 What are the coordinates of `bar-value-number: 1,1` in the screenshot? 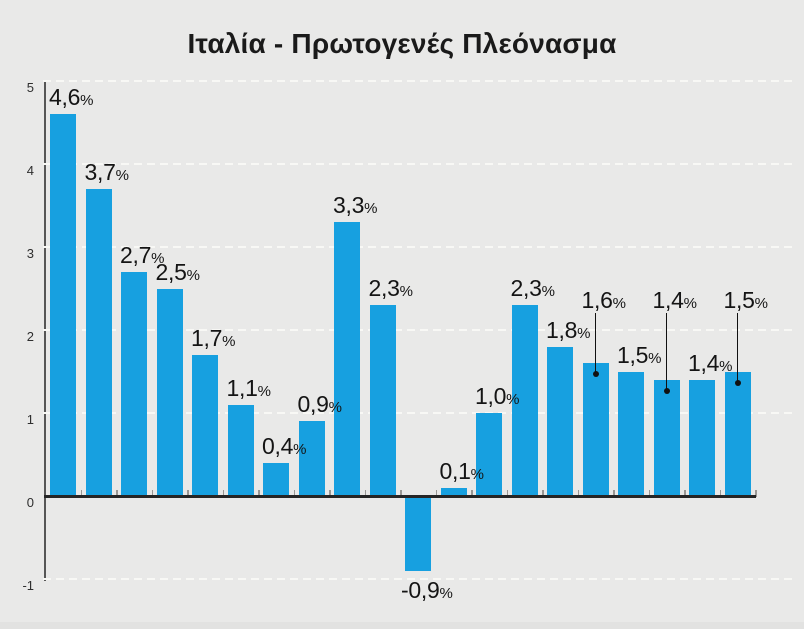 It's located at (242, 387).